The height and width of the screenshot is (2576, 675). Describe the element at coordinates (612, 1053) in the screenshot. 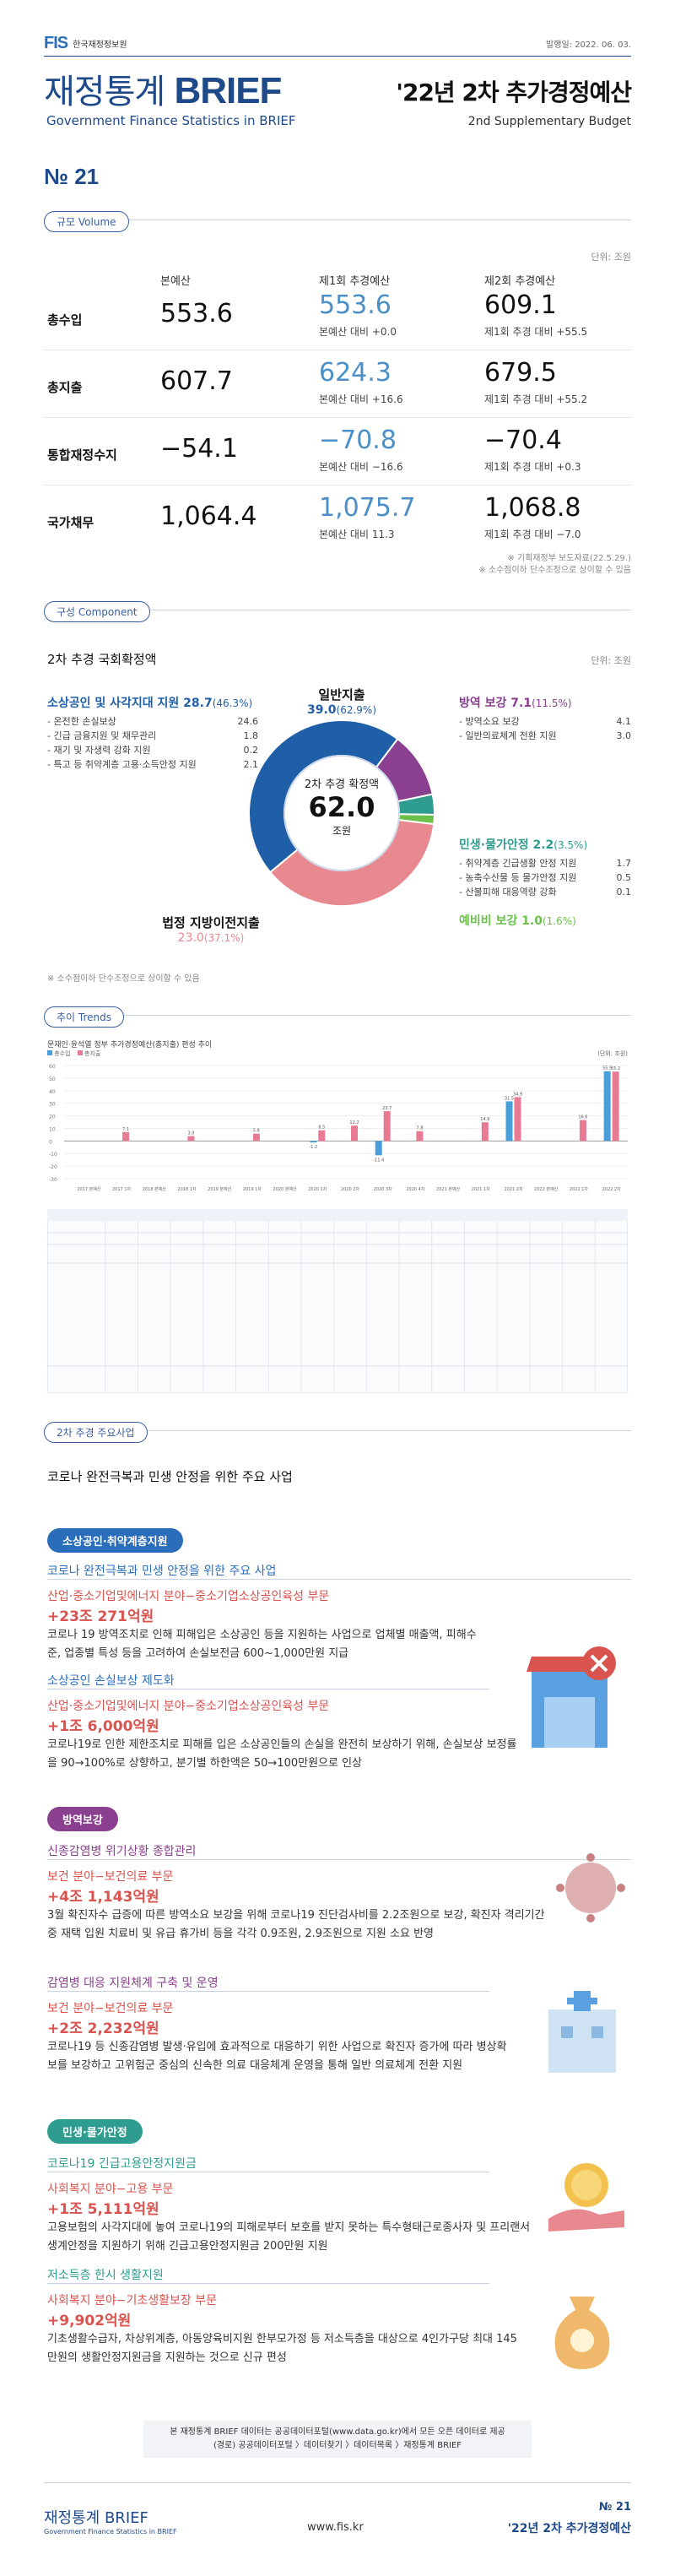

I see `trends-unit: (단위: 조원)` at that location.